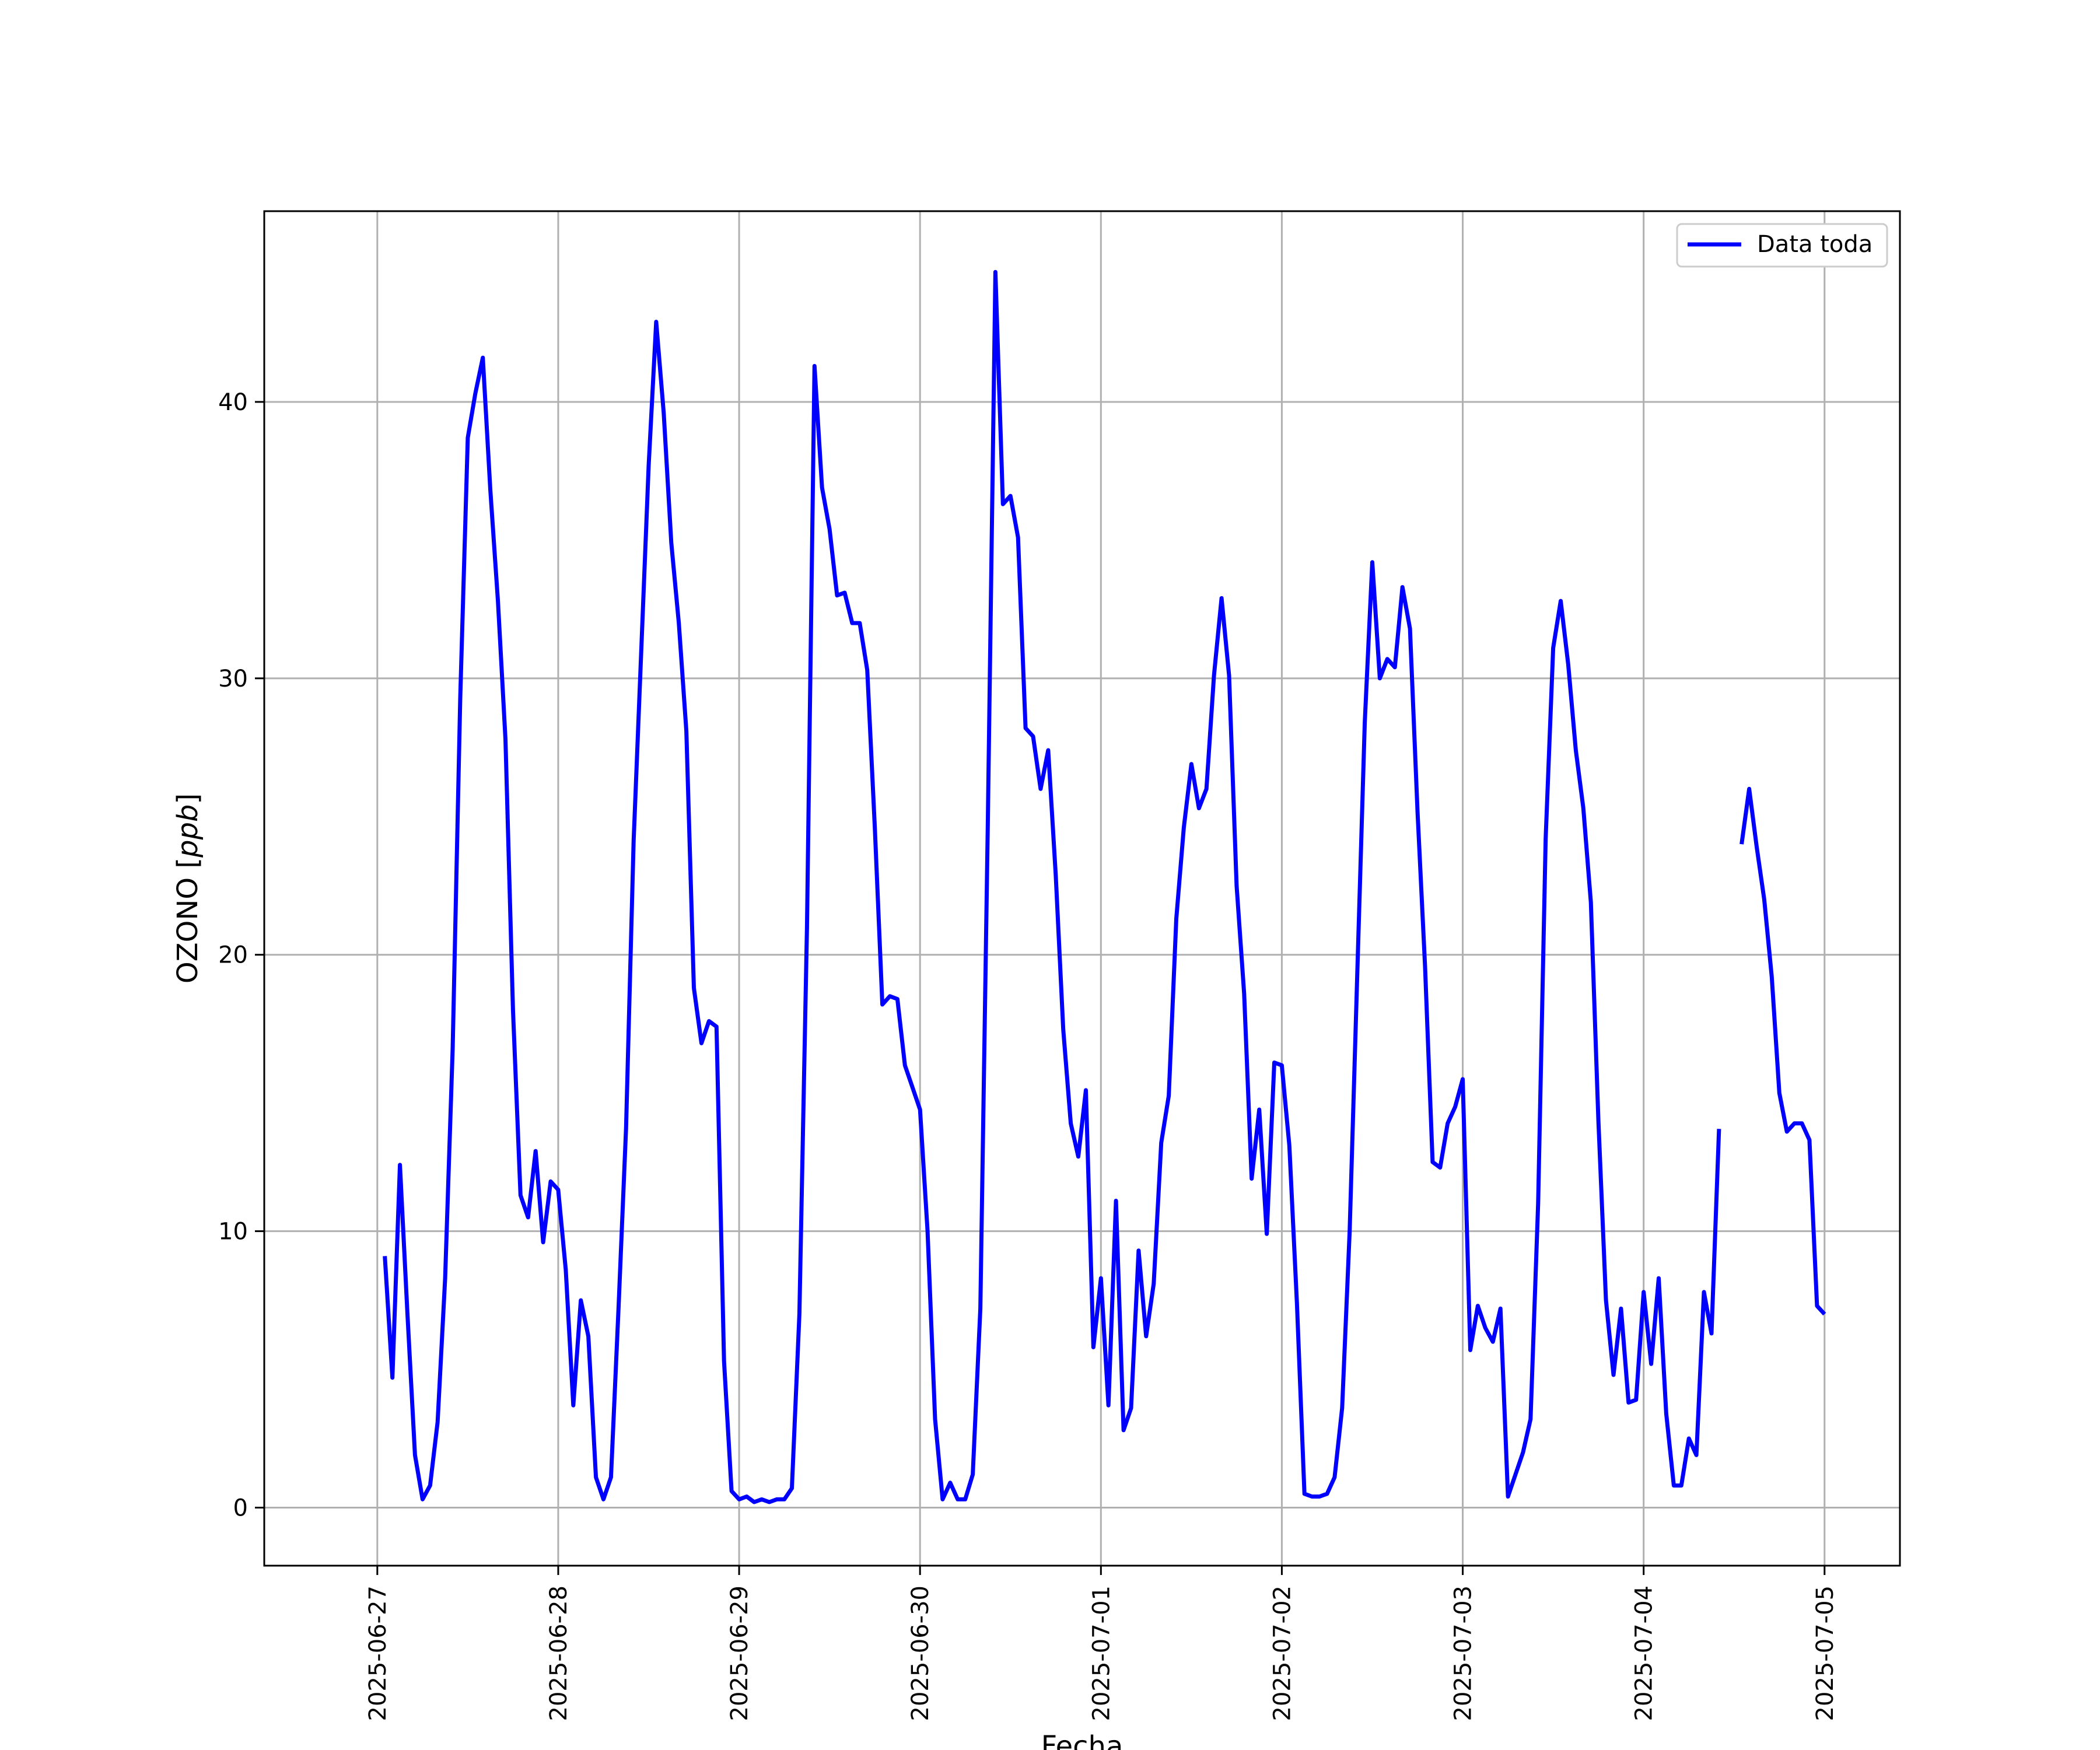 This screenshot has height=1750, width=2100. I want to click on legend-label: Data toda, so click(1815, 244).